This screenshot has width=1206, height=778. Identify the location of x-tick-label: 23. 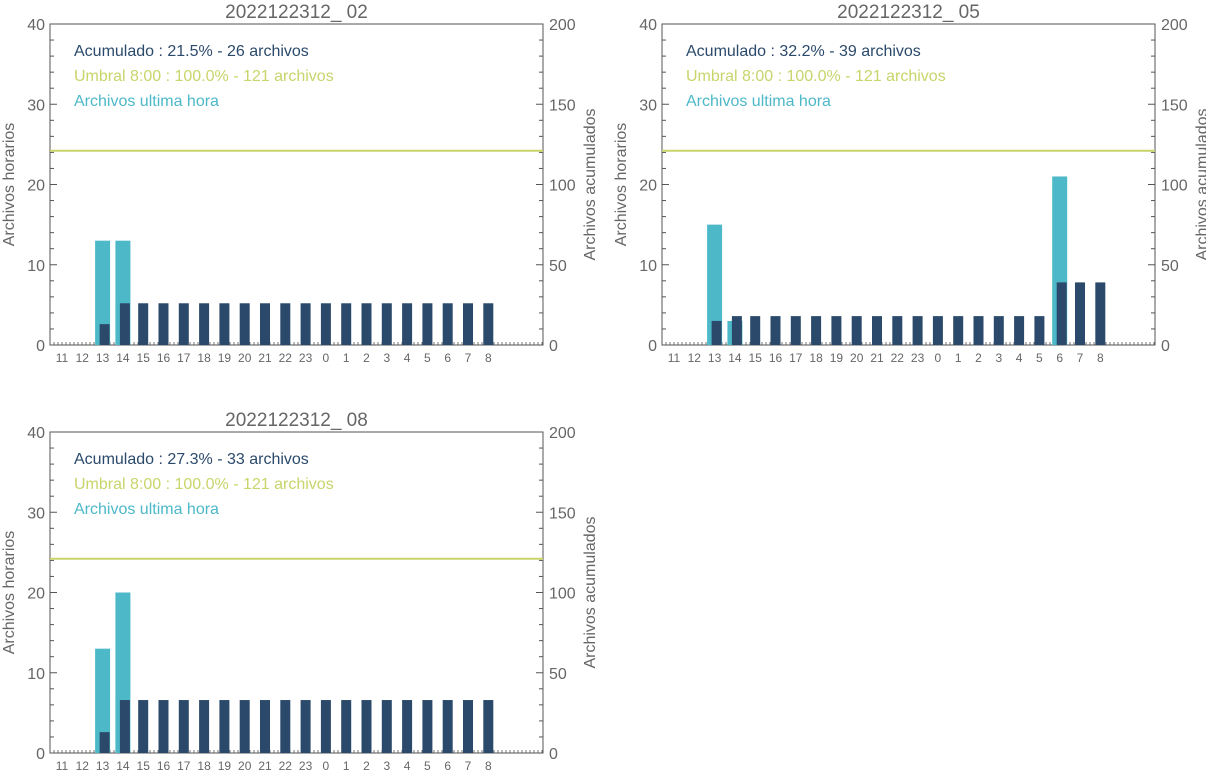
(918, 358).